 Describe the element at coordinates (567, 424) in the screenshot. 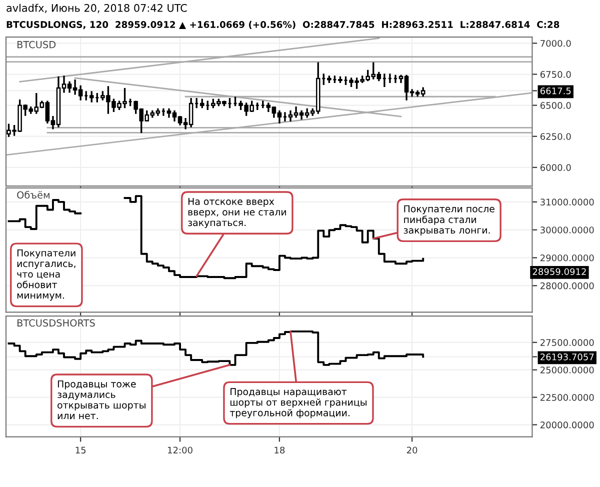

I see `y-tick-label: 20000.0000` at that location.